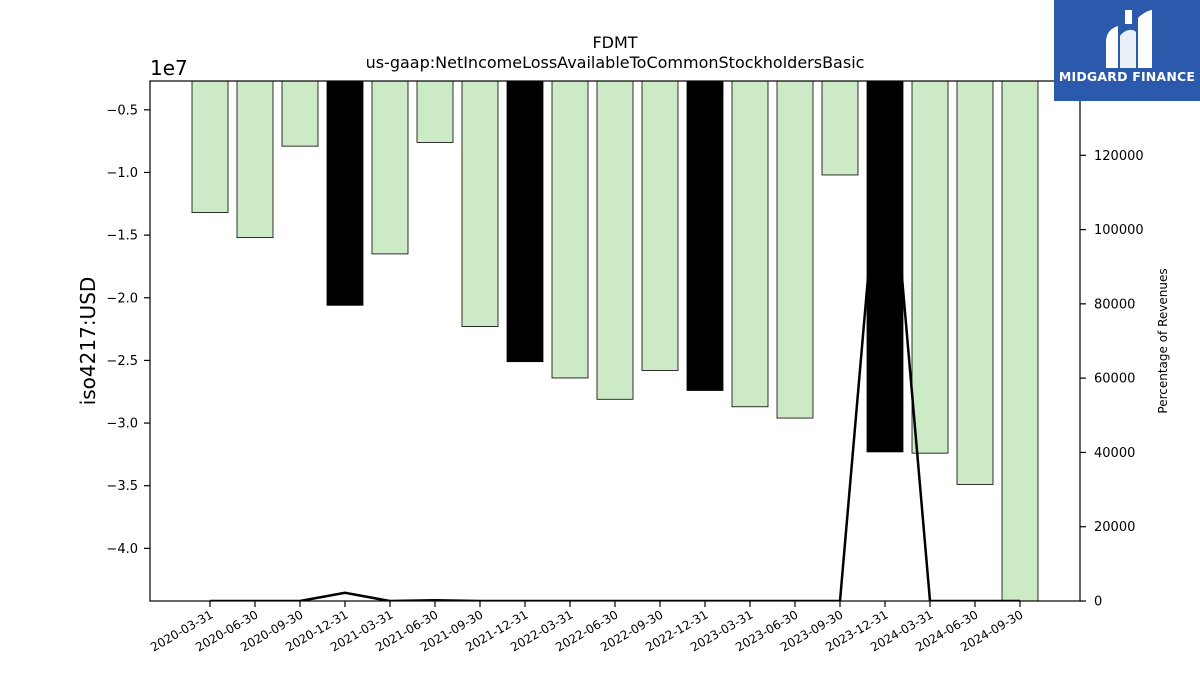 The height and width of the screenshot is (675, 1200). I want to click on y-tick-label: −1.5, so click(122, 236).